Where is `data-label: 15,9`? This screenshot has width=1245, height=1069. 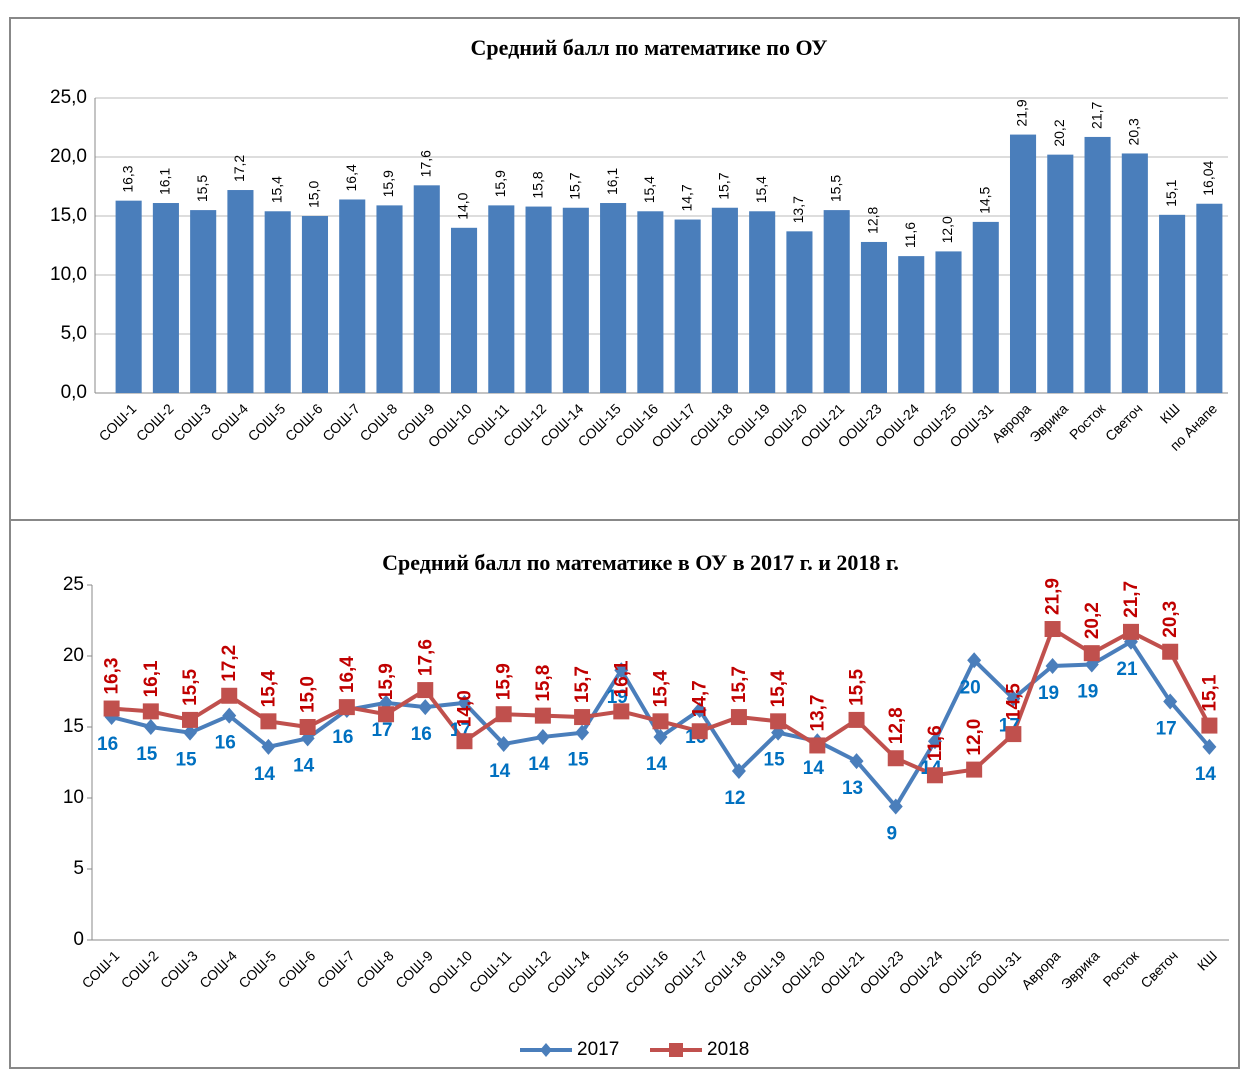
data-label: 15,9 is located at coordinates (504, 681).